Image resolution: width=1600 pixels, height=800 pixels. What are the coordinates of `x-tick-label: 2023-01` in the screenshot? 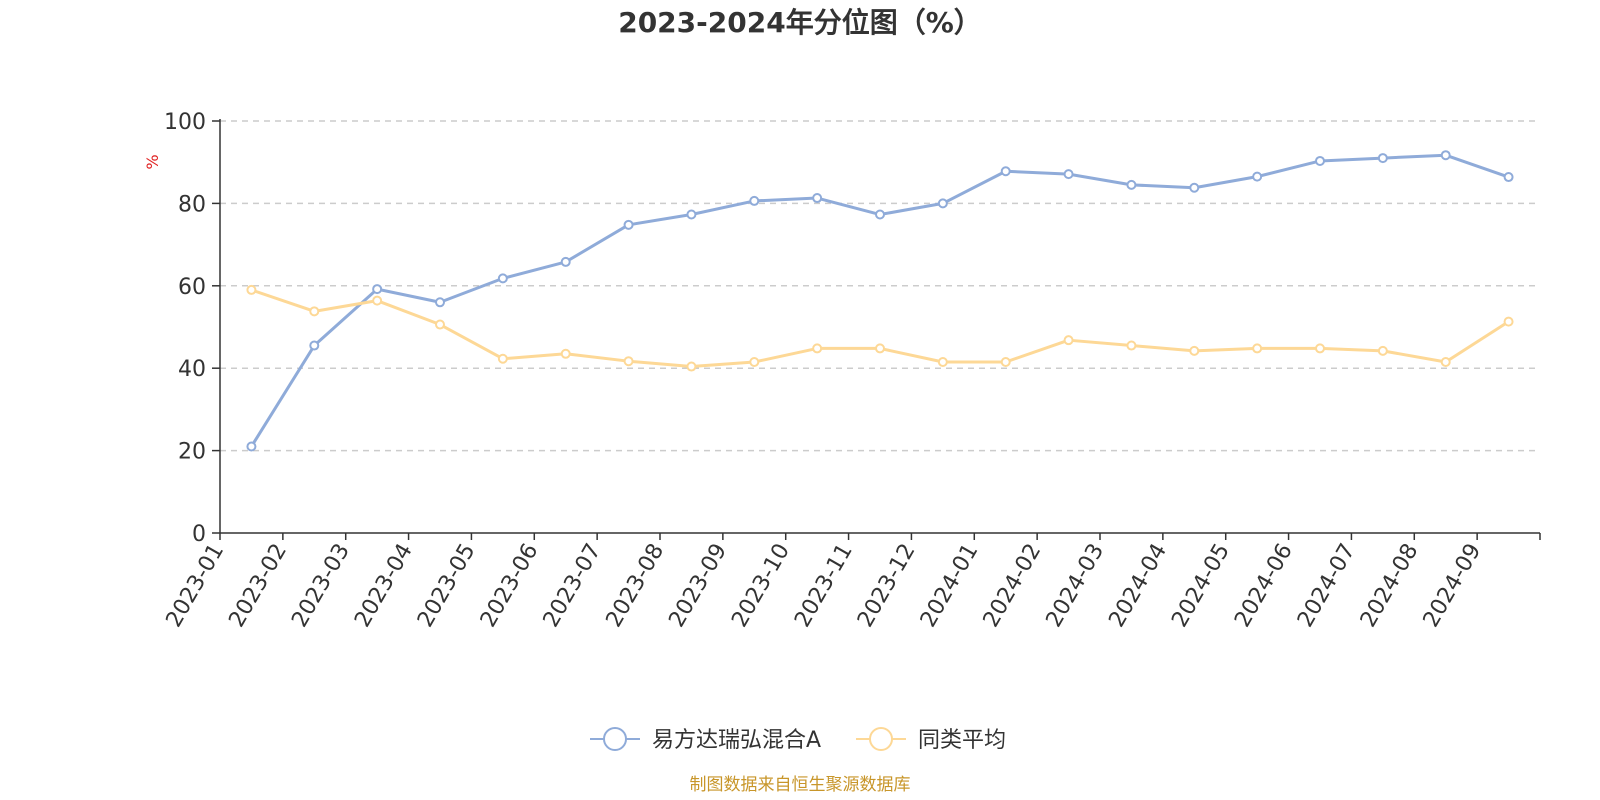 It's located at (196, 586).